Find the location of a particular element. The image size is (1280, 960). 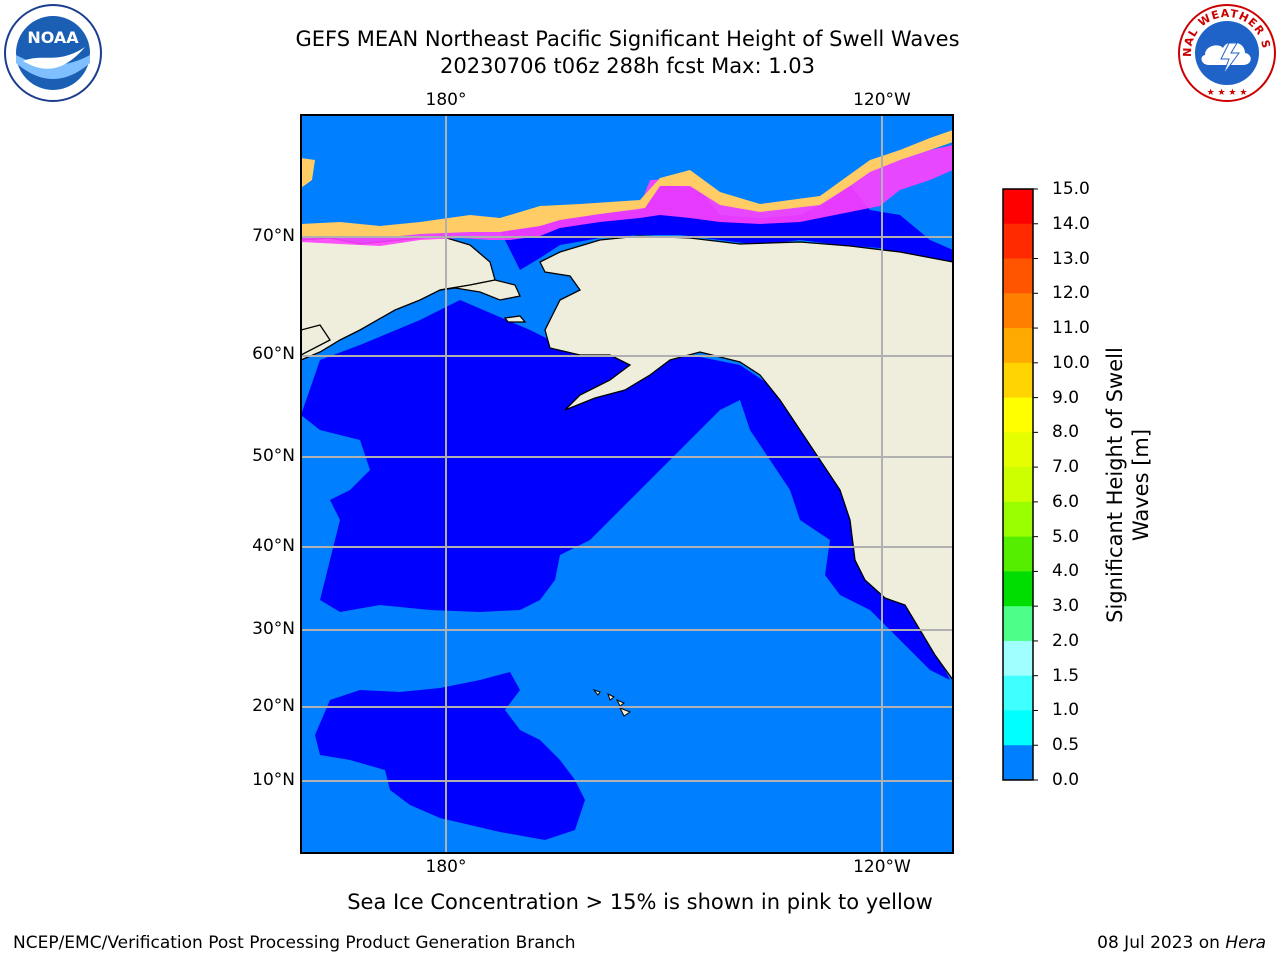

sea-ice is located at coordinates (627, 188).